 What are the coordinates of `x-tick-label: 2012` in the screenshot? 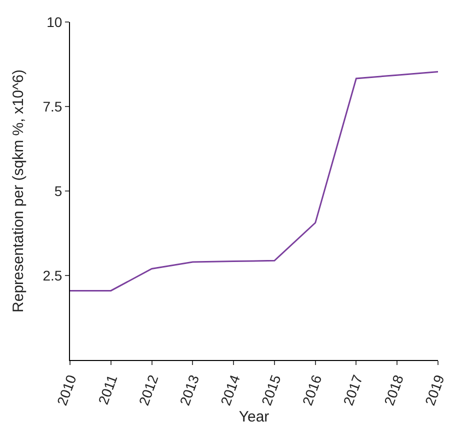 It's located at (148, 390).